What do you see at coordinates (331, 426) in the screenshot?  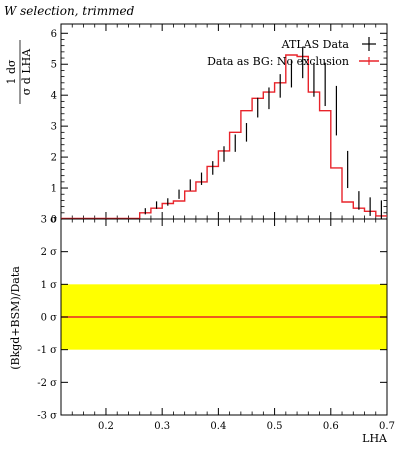 I see `x-tick-label: 0.6` at bounding box center [331, 426].